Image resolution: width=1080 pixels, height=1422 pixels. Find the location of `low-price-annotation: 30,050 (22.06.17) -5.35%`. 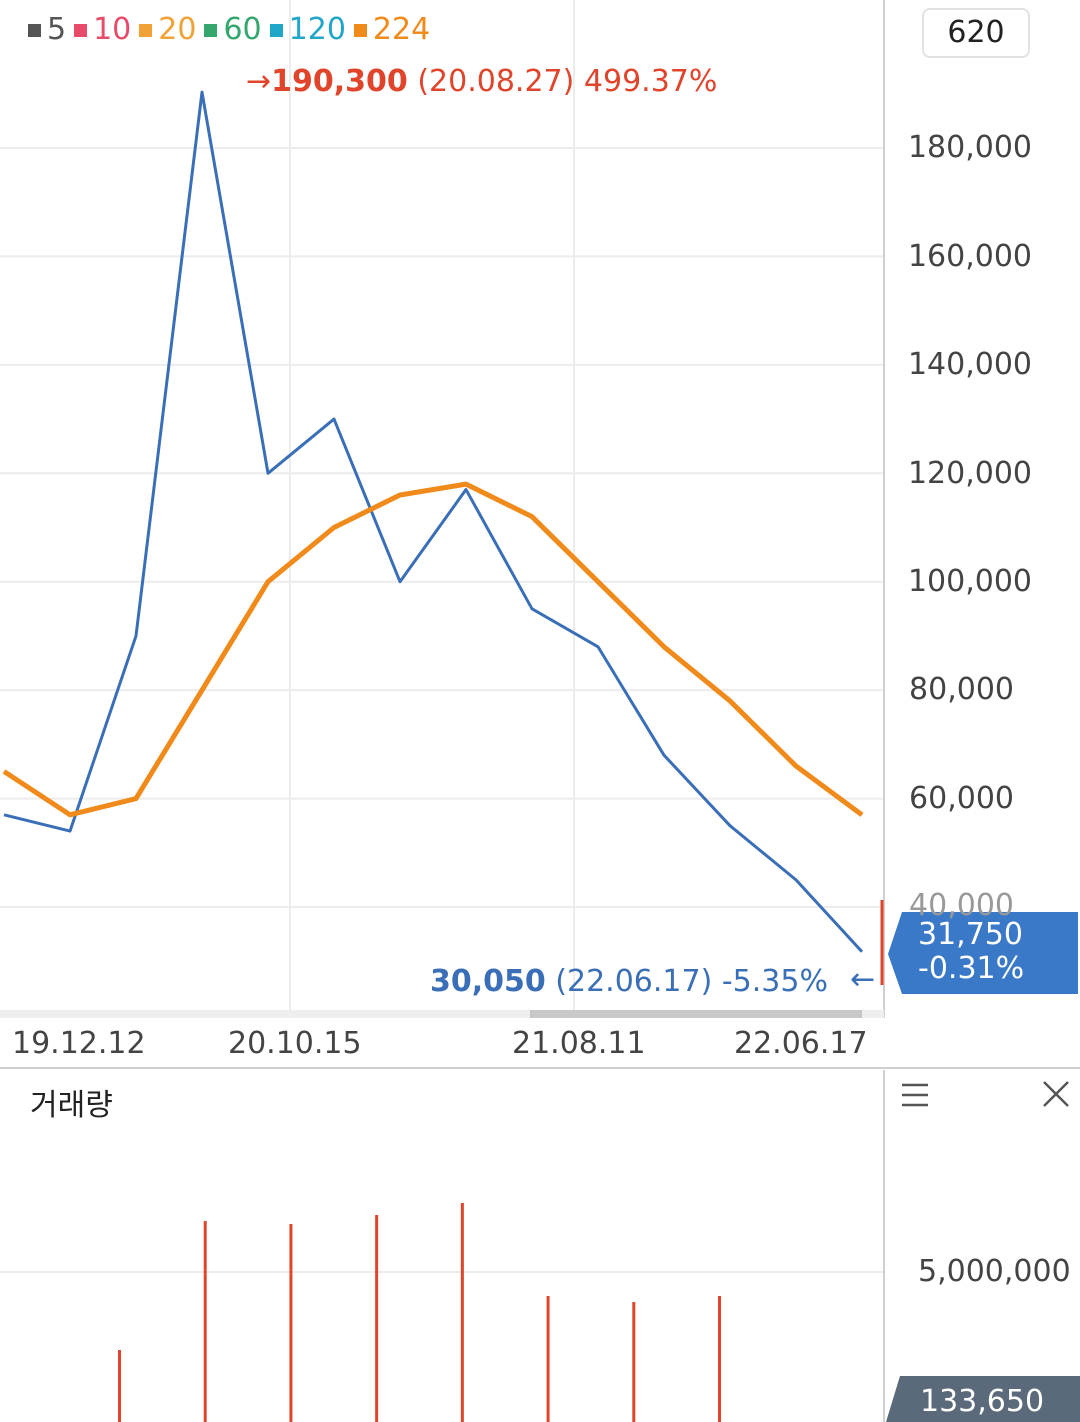

low-price-annotation: 30,050 (22.06.17) -5.35% is located at coordinates (629, 981).